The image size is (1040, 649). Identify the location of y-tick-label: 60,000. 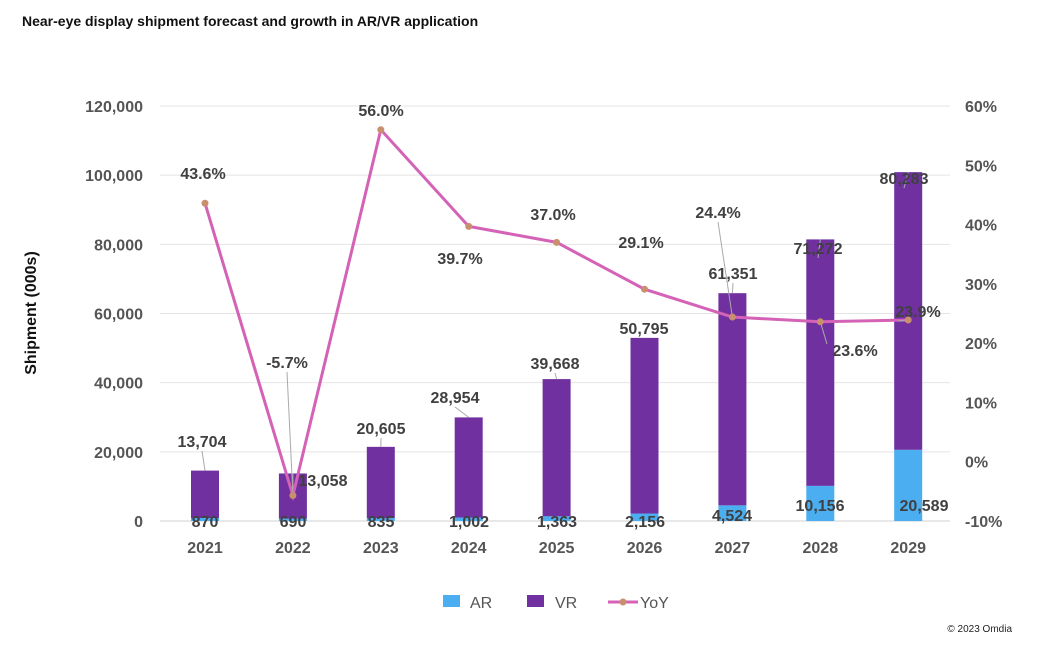
(118, 315).